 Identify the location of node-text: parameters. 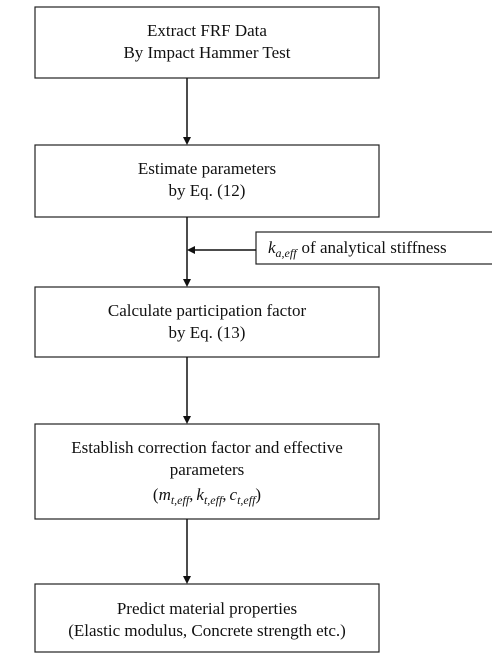
(207, 469).